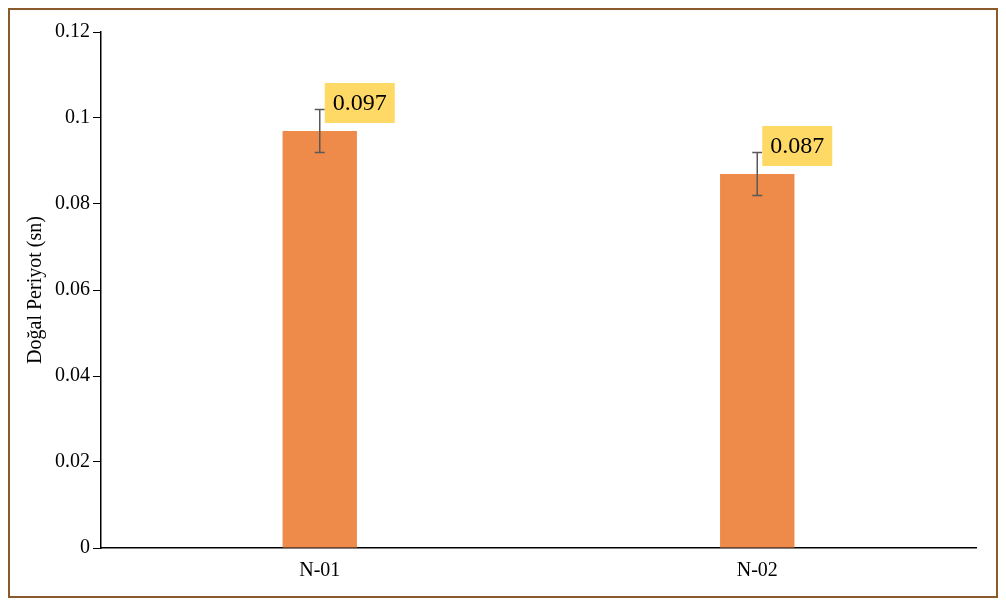 Image resolution: width=1006 pixels, height=605 pixels. I want to click on y-axis-title: Doğal Periyot (sn), so click(35, 290).